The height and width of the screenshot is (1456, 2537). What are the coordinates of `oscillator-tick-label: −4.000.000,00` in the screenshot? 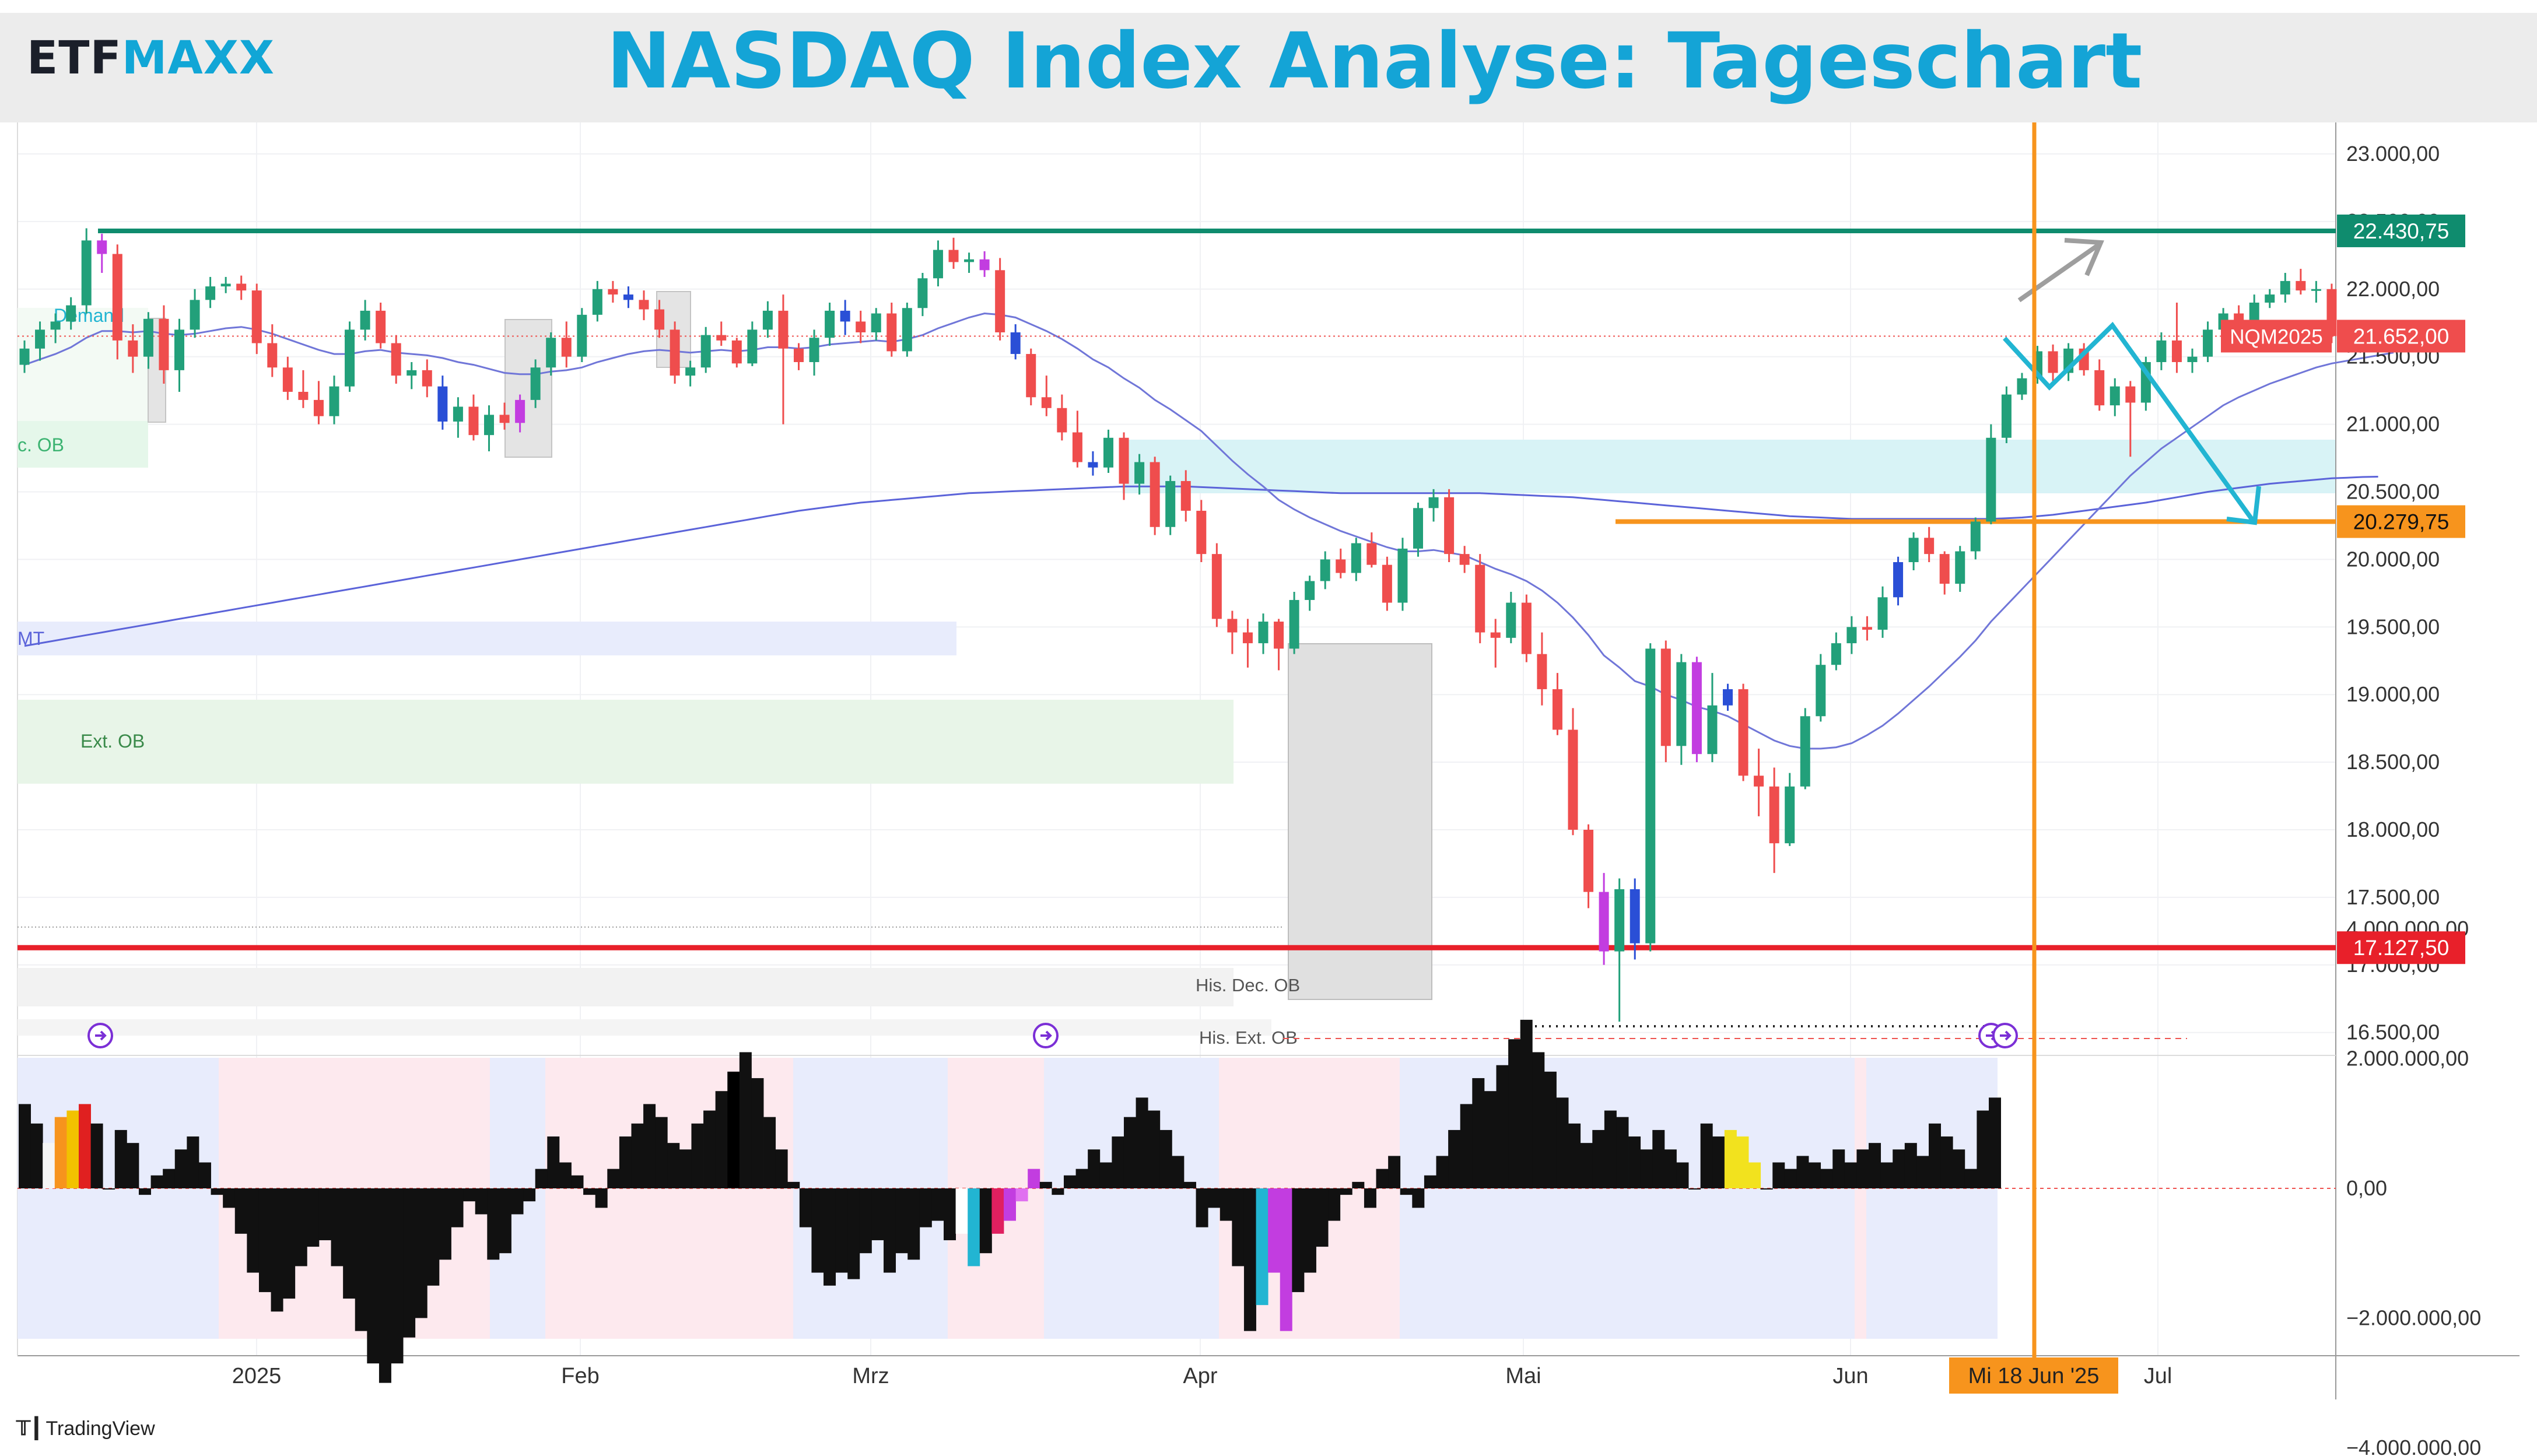 It's located at (2413, 1446).